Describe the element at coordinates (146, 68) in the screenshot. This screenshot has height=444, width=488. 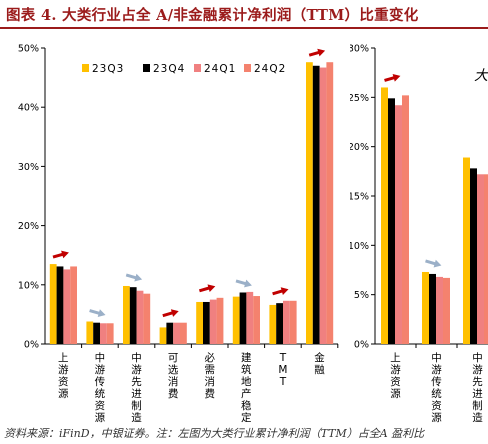
I see `legend-swatch-23Q4` at that location.